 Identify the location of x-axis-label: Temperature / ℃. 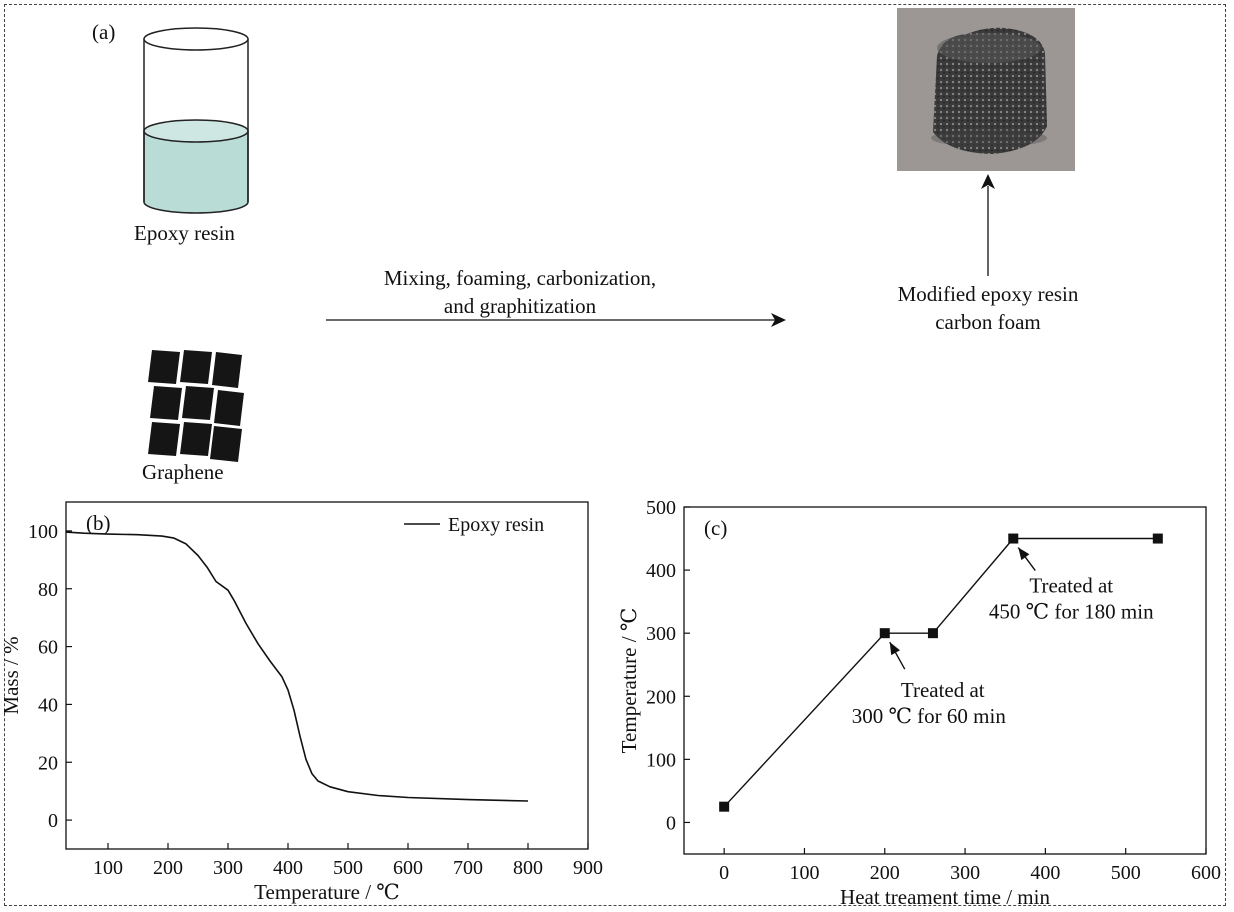
(327, 892).